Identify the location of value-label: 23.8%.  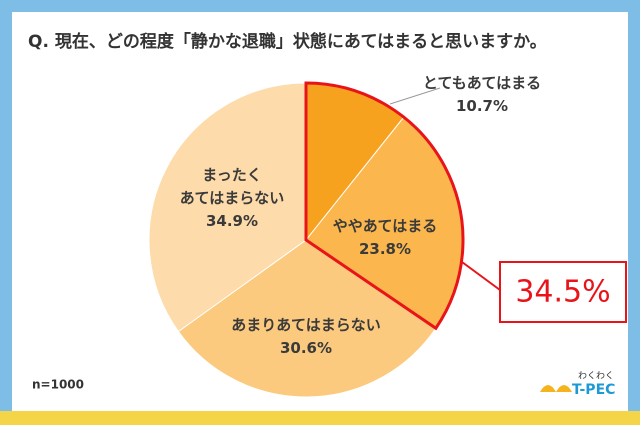
(385, 249).